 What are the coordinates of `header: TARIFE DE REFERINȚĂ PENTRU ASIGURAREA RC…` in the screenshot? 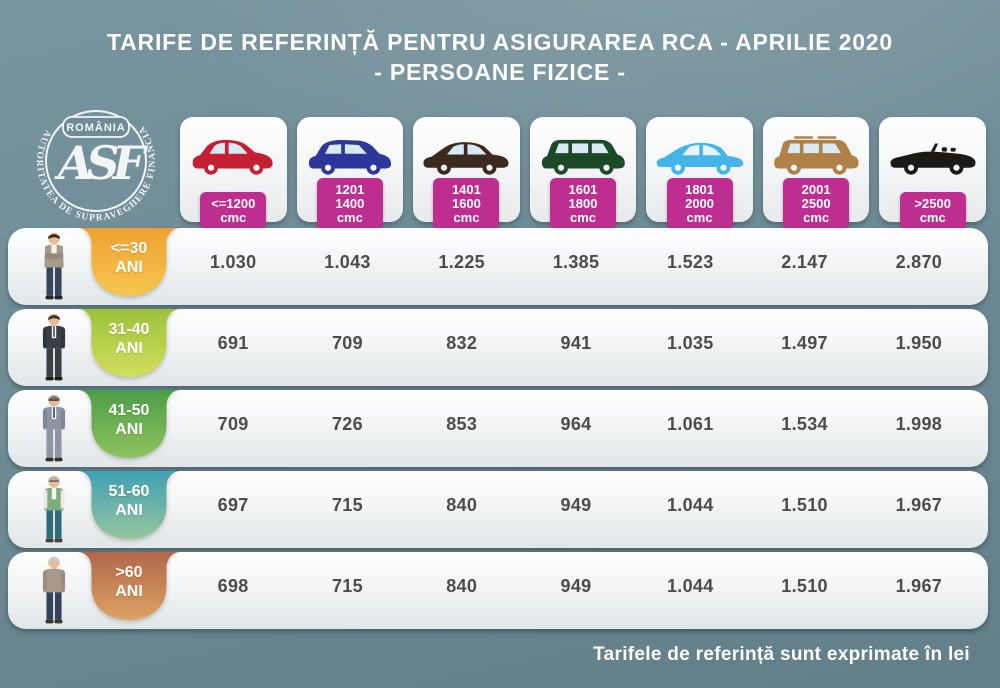 It's located at (500, 57).